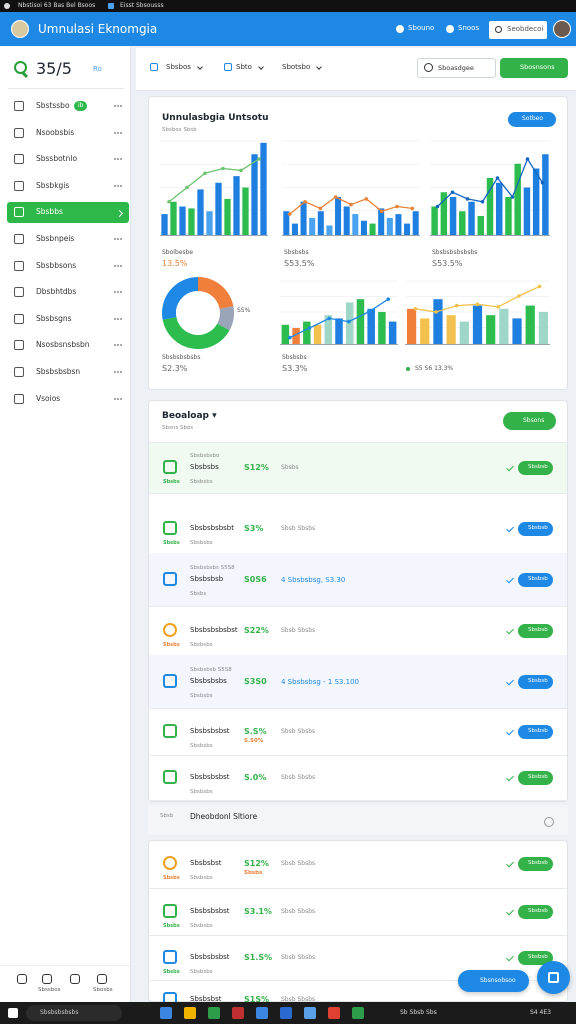  Describe the element at coordinates (562, 29) in the screenshot. I see `avatar` at that location.